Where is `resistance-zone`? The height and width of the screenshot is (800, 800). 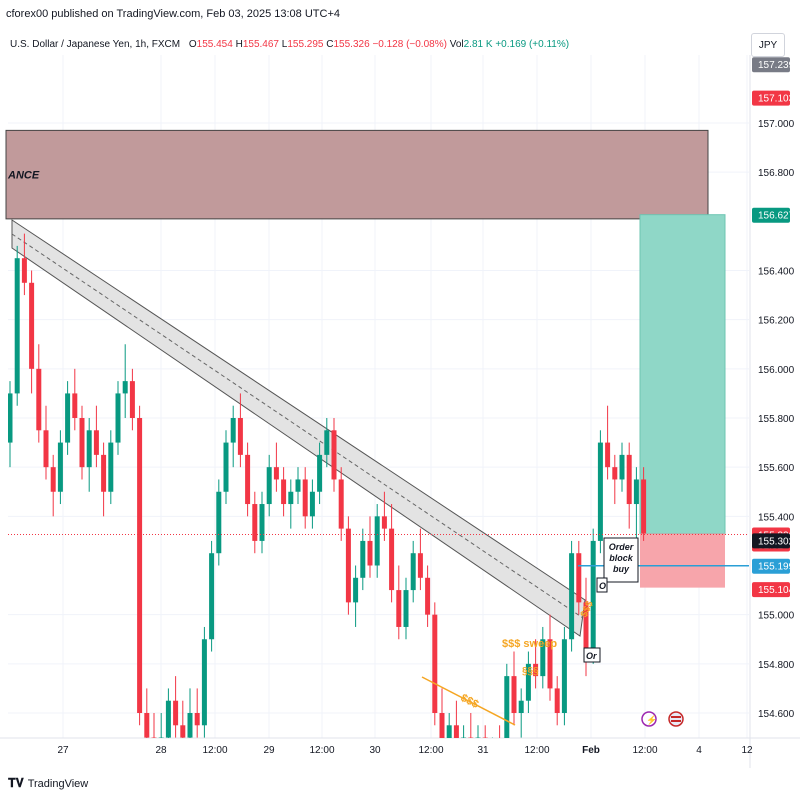
resistance-zone is located at coordinates (357, 174).